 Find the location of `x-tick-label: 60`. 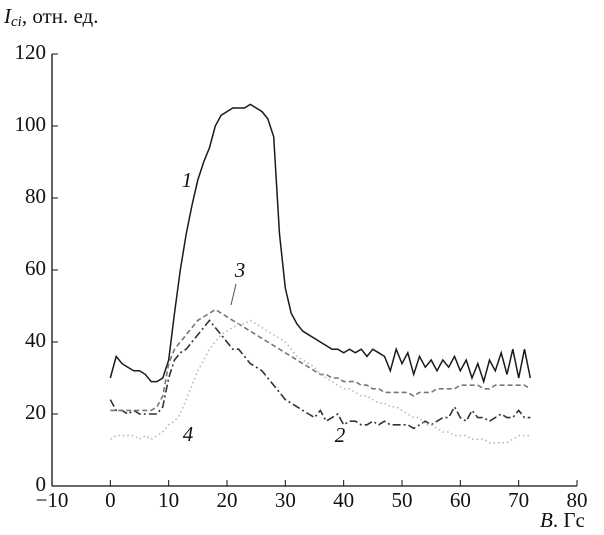

x-tick-label: 60 is located at coordinates (460, 500).